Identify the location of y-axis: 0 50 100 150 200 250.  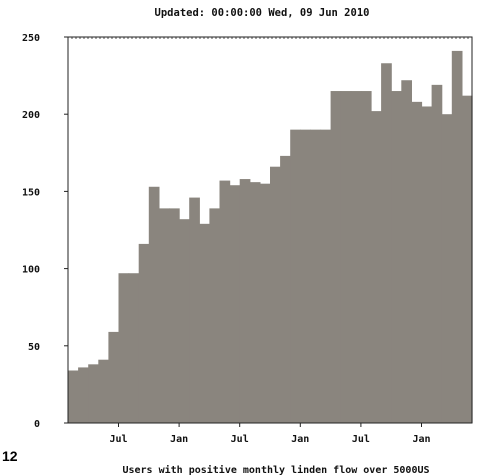
(45, 231).